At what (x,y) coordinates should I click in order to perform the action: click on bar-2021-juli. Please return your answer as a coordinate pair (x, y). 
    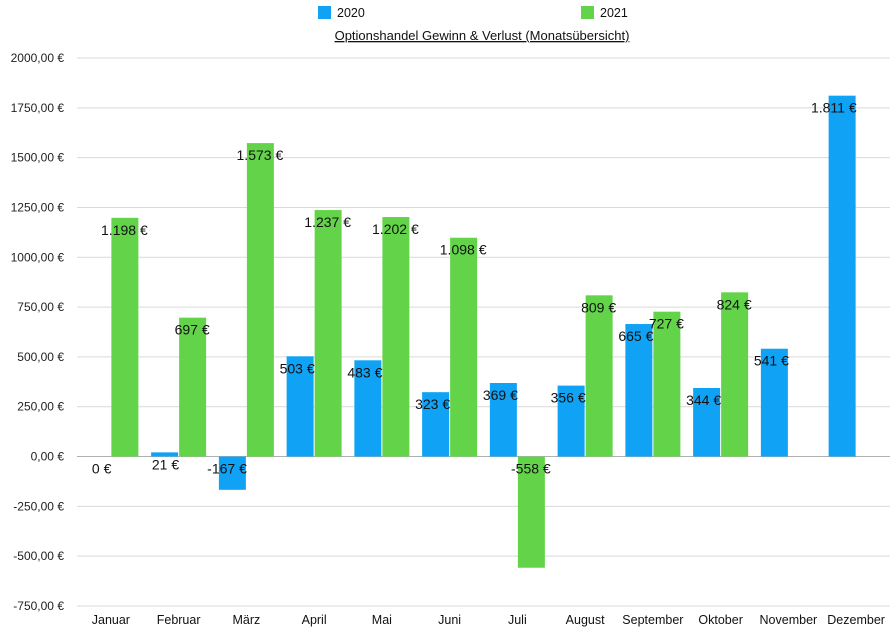
    Looking at the image, I should click on (531, 512).